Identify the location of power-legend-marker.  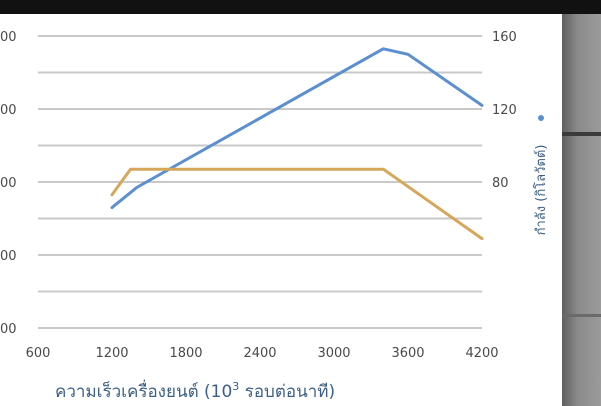
(541, 118).